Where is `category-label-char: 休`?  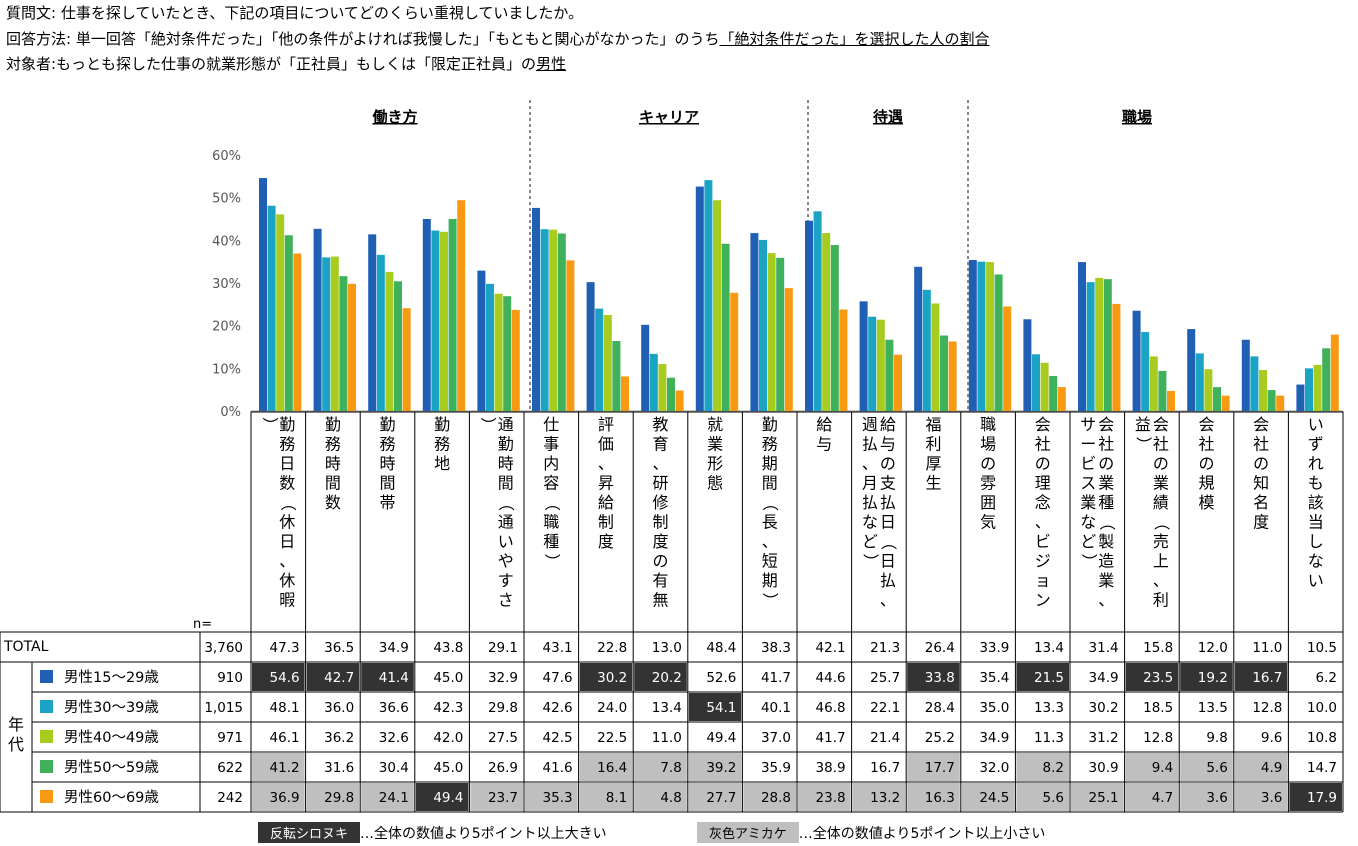 category-label-char: 休 is located at coordinates (287, 522).